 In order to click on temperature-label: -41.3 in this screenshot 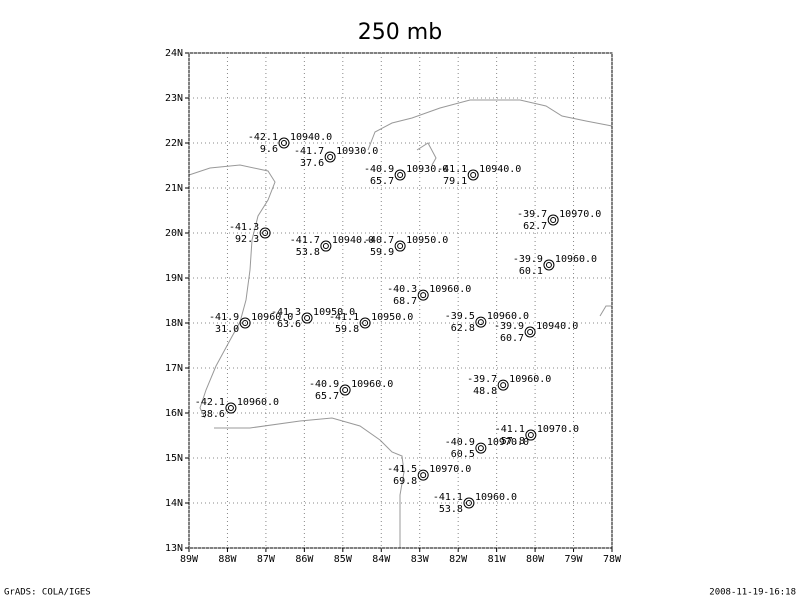, I will do `click(286, 312)`.